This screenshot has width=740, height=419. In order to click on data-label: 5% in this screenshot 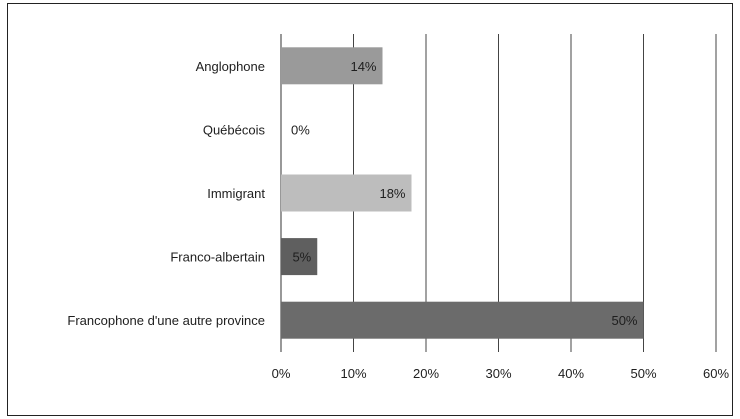, I will do `click(301, 257)`.